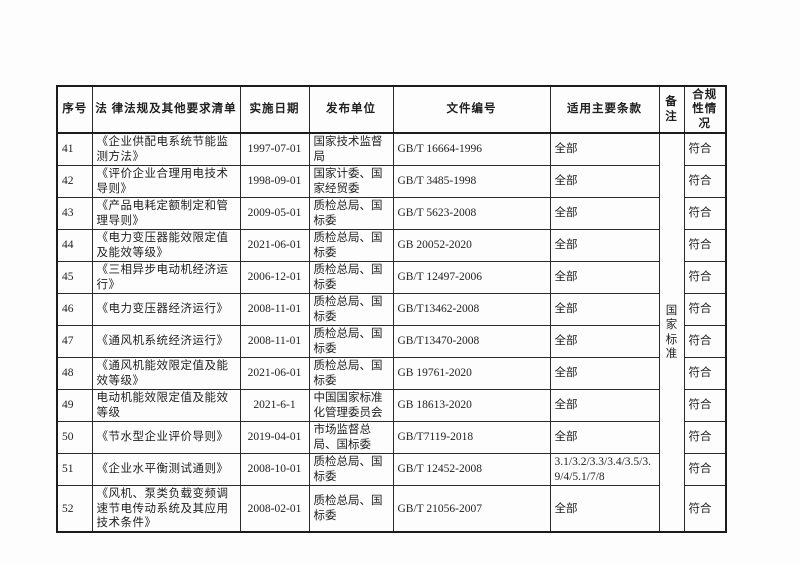 Image resolution: width=800 pixels, height=565 pixels. Describe the element at coordinates (471, 509) in the screenshot. I see `cell-doc-no: GB/T 21056-2007` at that location.